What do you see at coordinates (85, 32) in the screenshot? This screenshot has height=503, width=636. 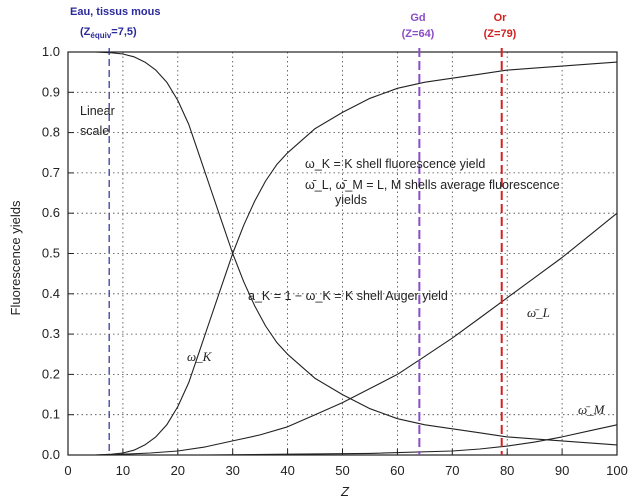 I see `ref-sublabel-water-pre: (Z` at bounding box center [85, 32].